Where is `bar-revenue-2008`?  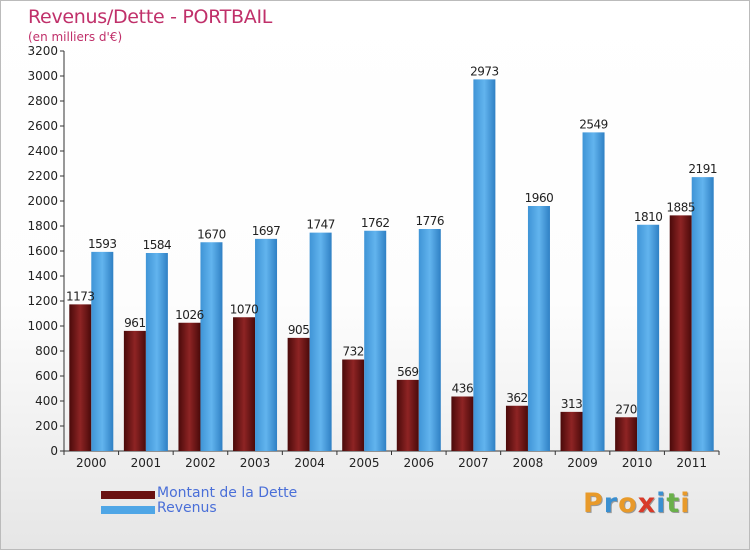
bar-revenue-2008 is located at coordinates (538, 328).